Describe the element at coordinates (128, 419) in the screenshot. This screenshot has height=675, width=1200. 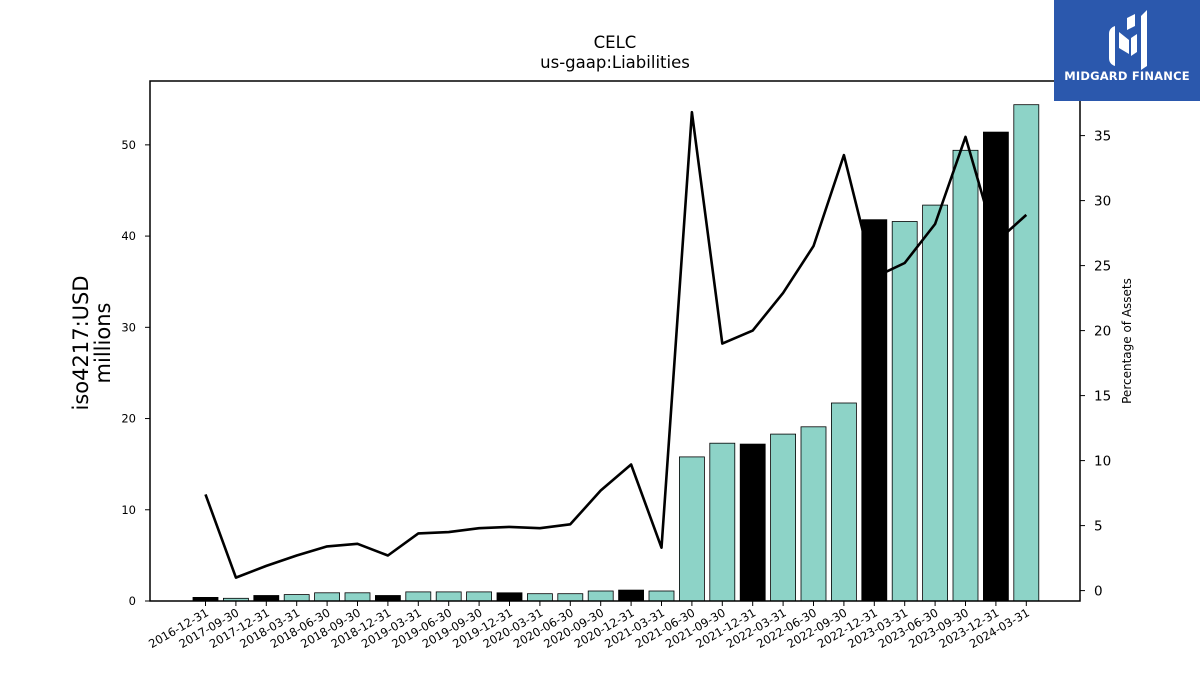
I see `y-tick-label: 20` at that location.